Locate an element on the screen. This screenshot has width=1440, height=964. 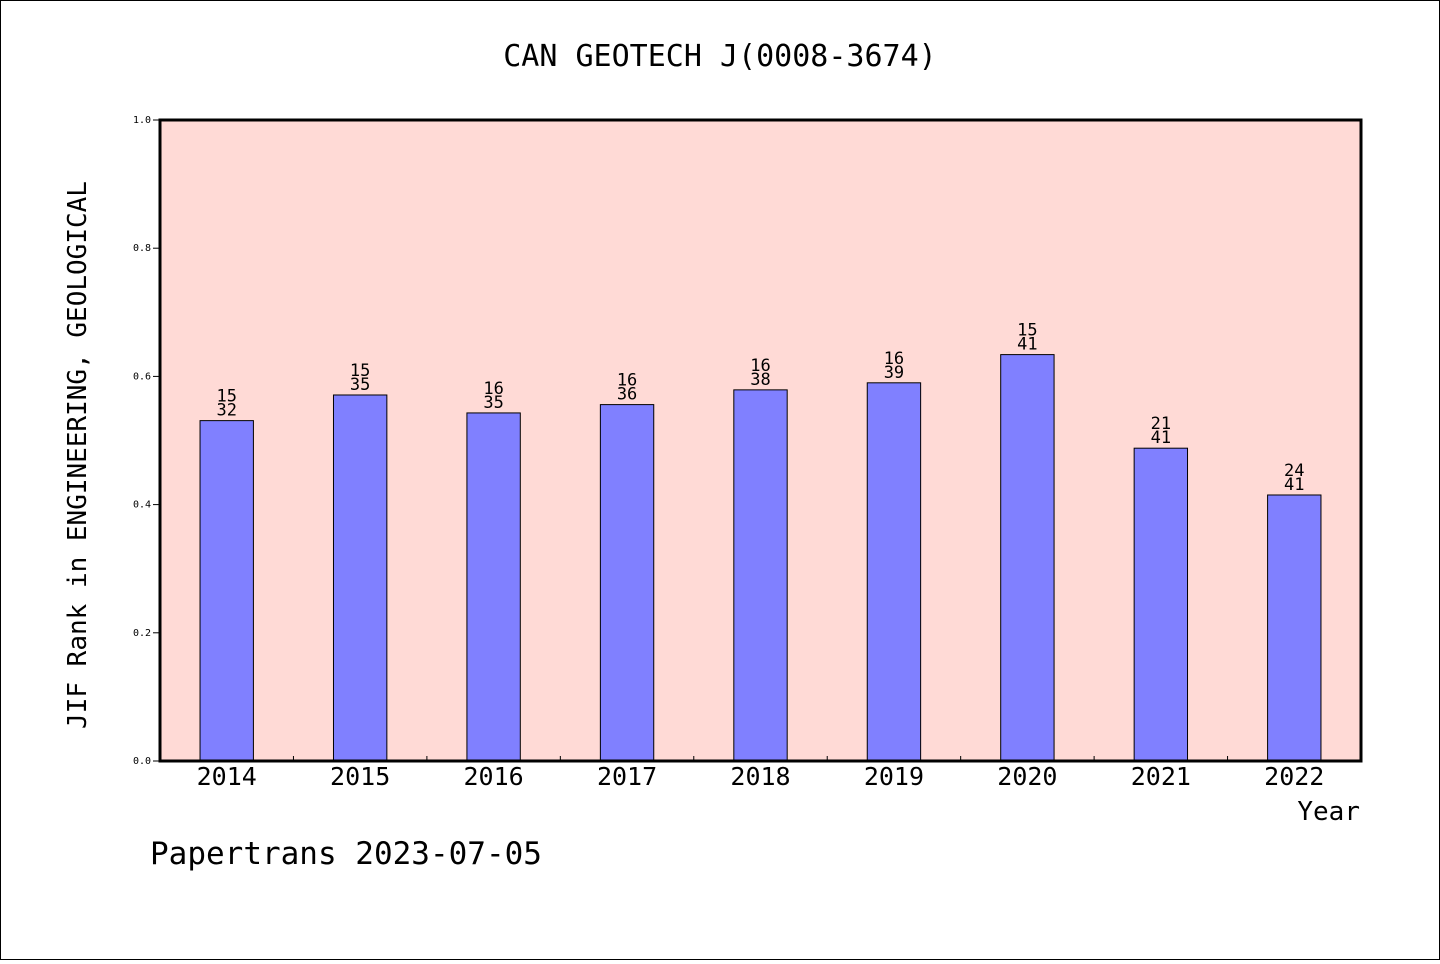
bar-2015 is located at coordinates (360, 578).